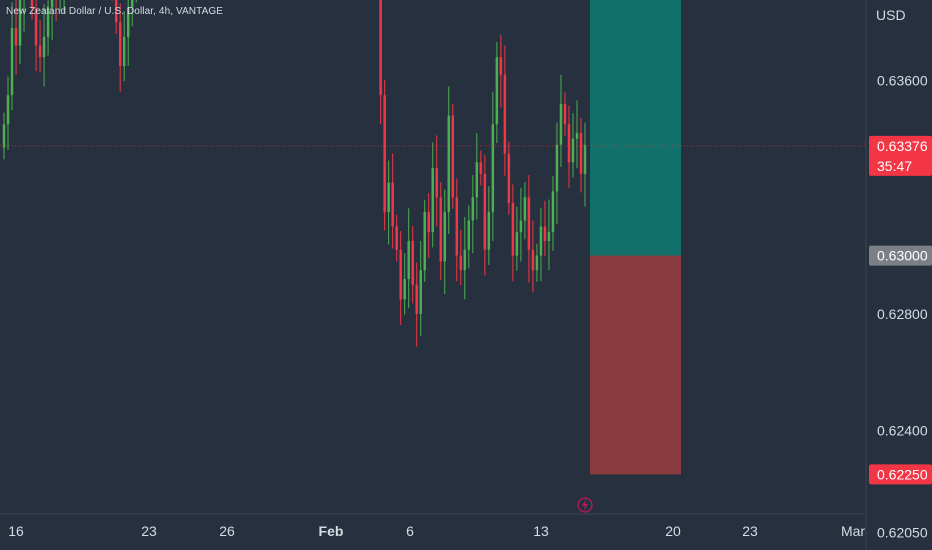 This screenshot has width=932, height=550. What do you see at coordinates (16, 531) in the screenshot?
I see `time-tick-label: 16` at bounding box center [16, 531].